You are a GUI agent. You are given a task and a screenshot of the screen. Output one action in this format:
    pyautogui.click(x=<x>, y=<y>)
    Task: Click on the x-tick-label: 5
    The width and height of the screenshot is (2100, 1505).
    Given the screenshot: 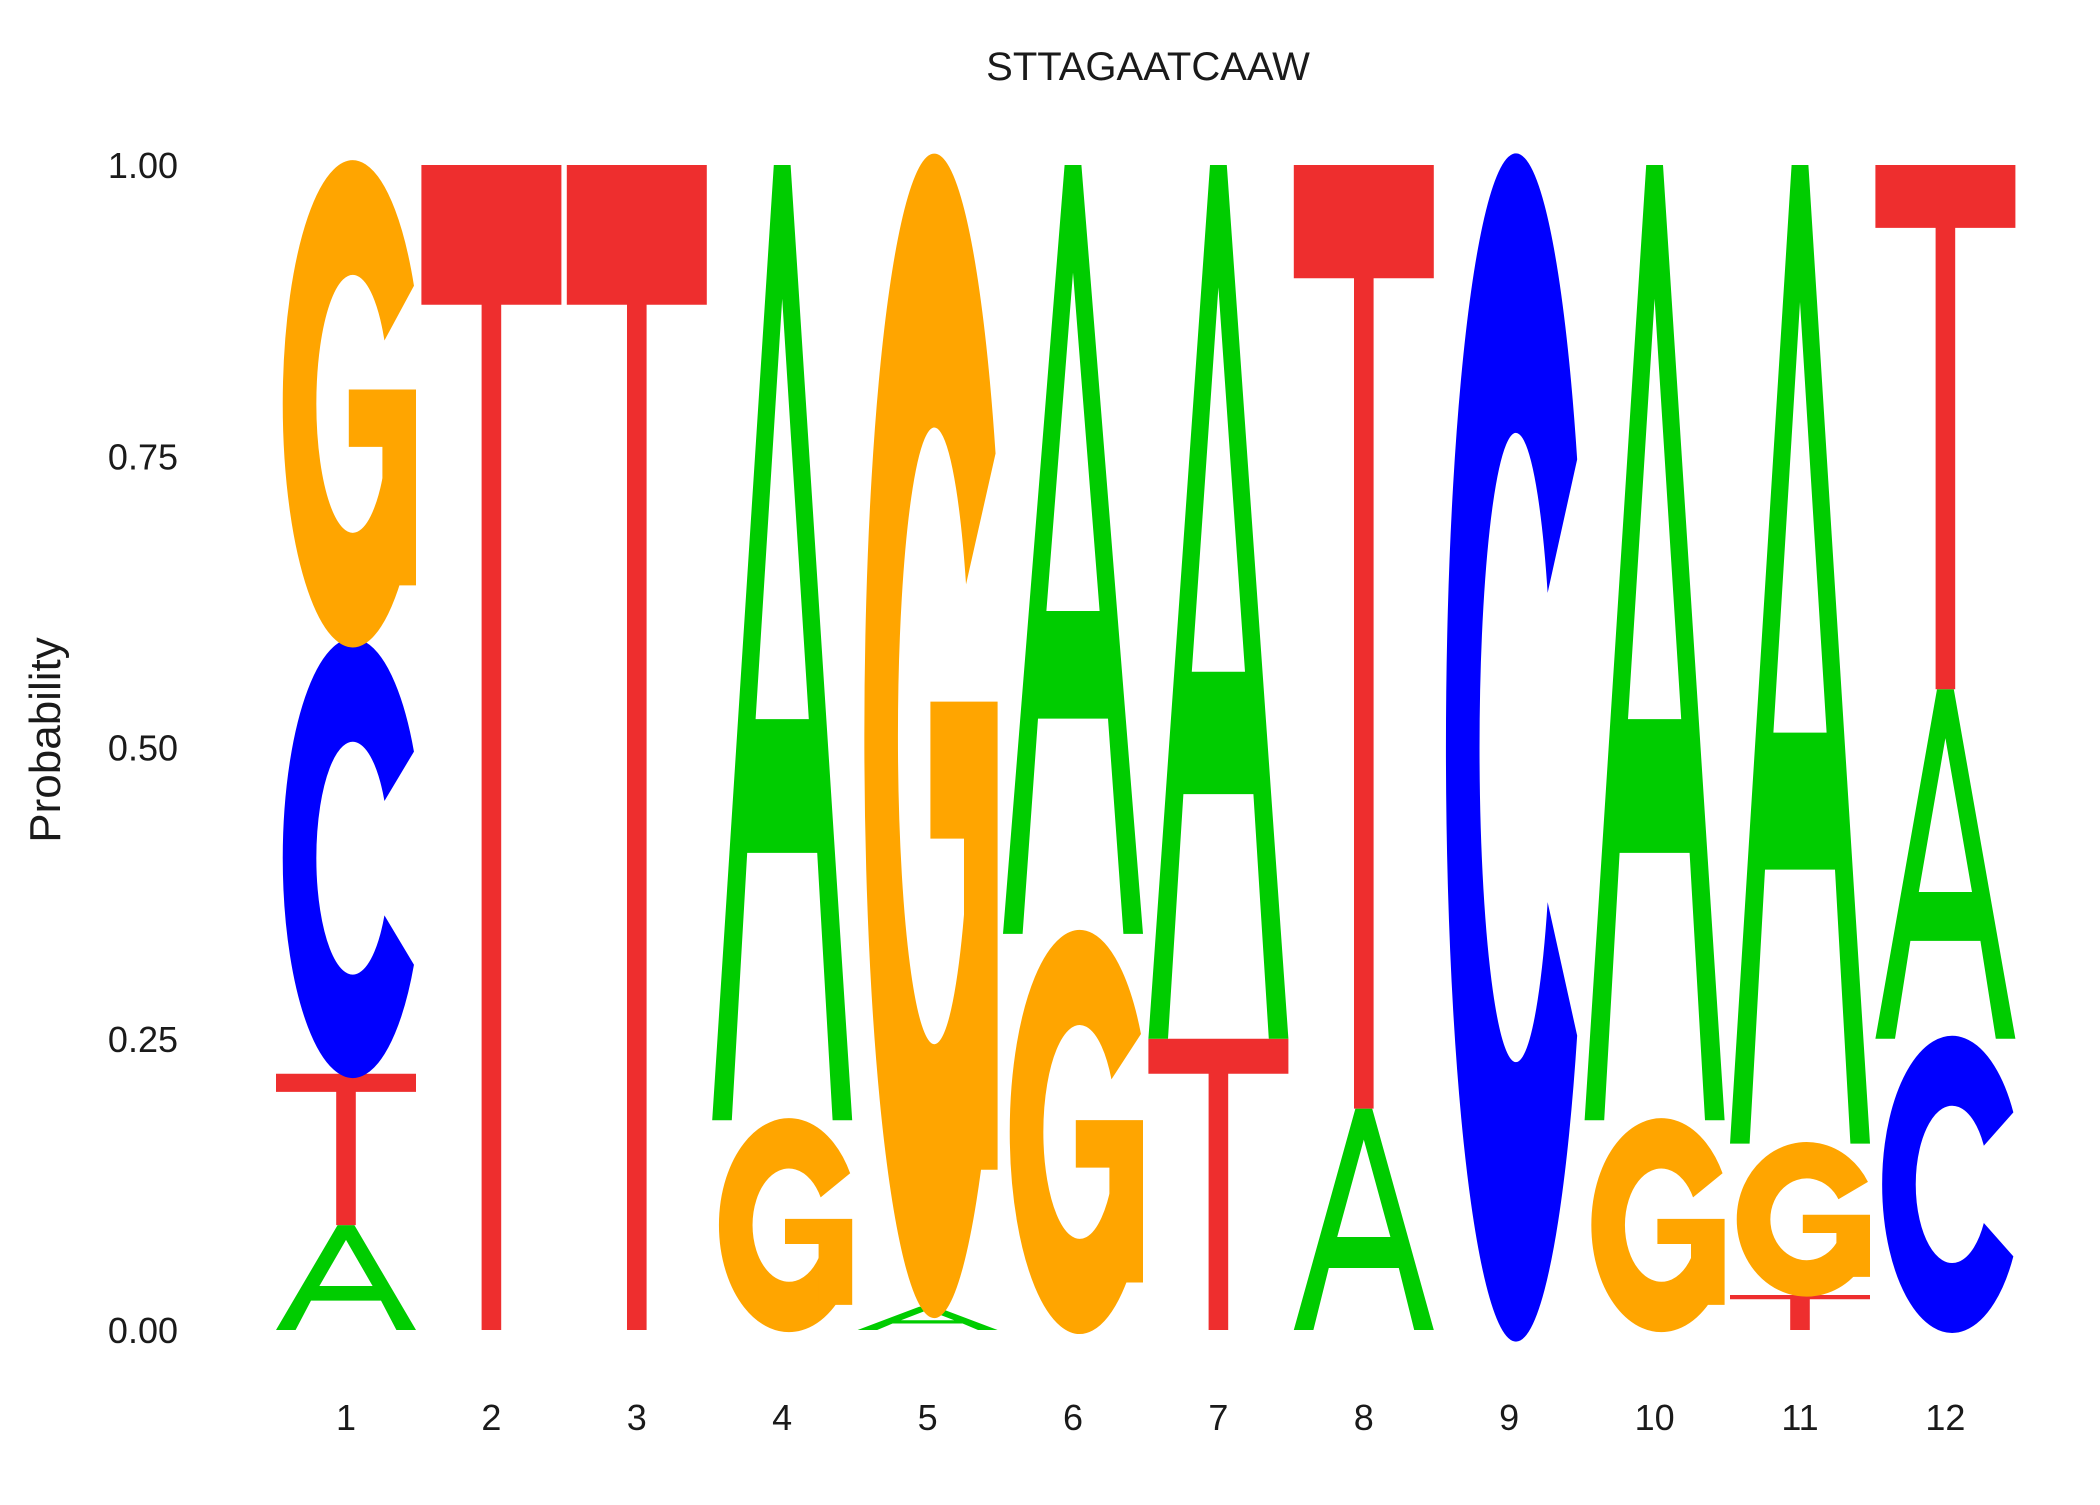 What is the action you would take?
    pyautogui.click(x=928, y=1417)
    